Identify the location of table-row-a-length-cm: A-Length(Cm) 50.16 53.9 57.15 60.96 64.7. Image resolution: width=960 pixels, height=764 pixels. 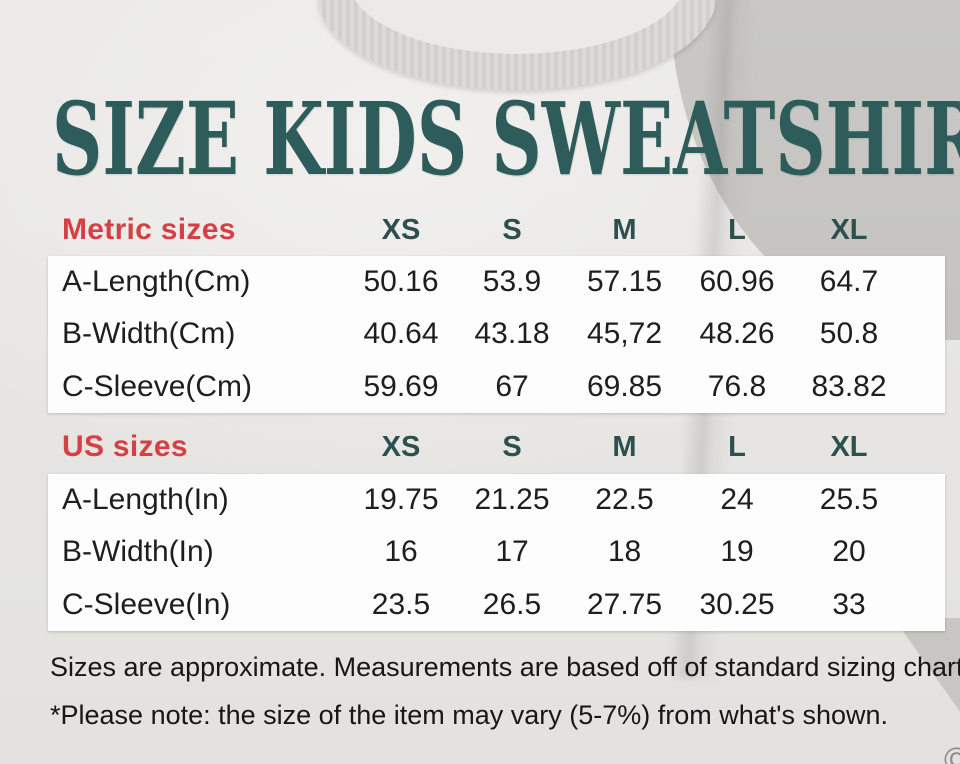
(496, 282).